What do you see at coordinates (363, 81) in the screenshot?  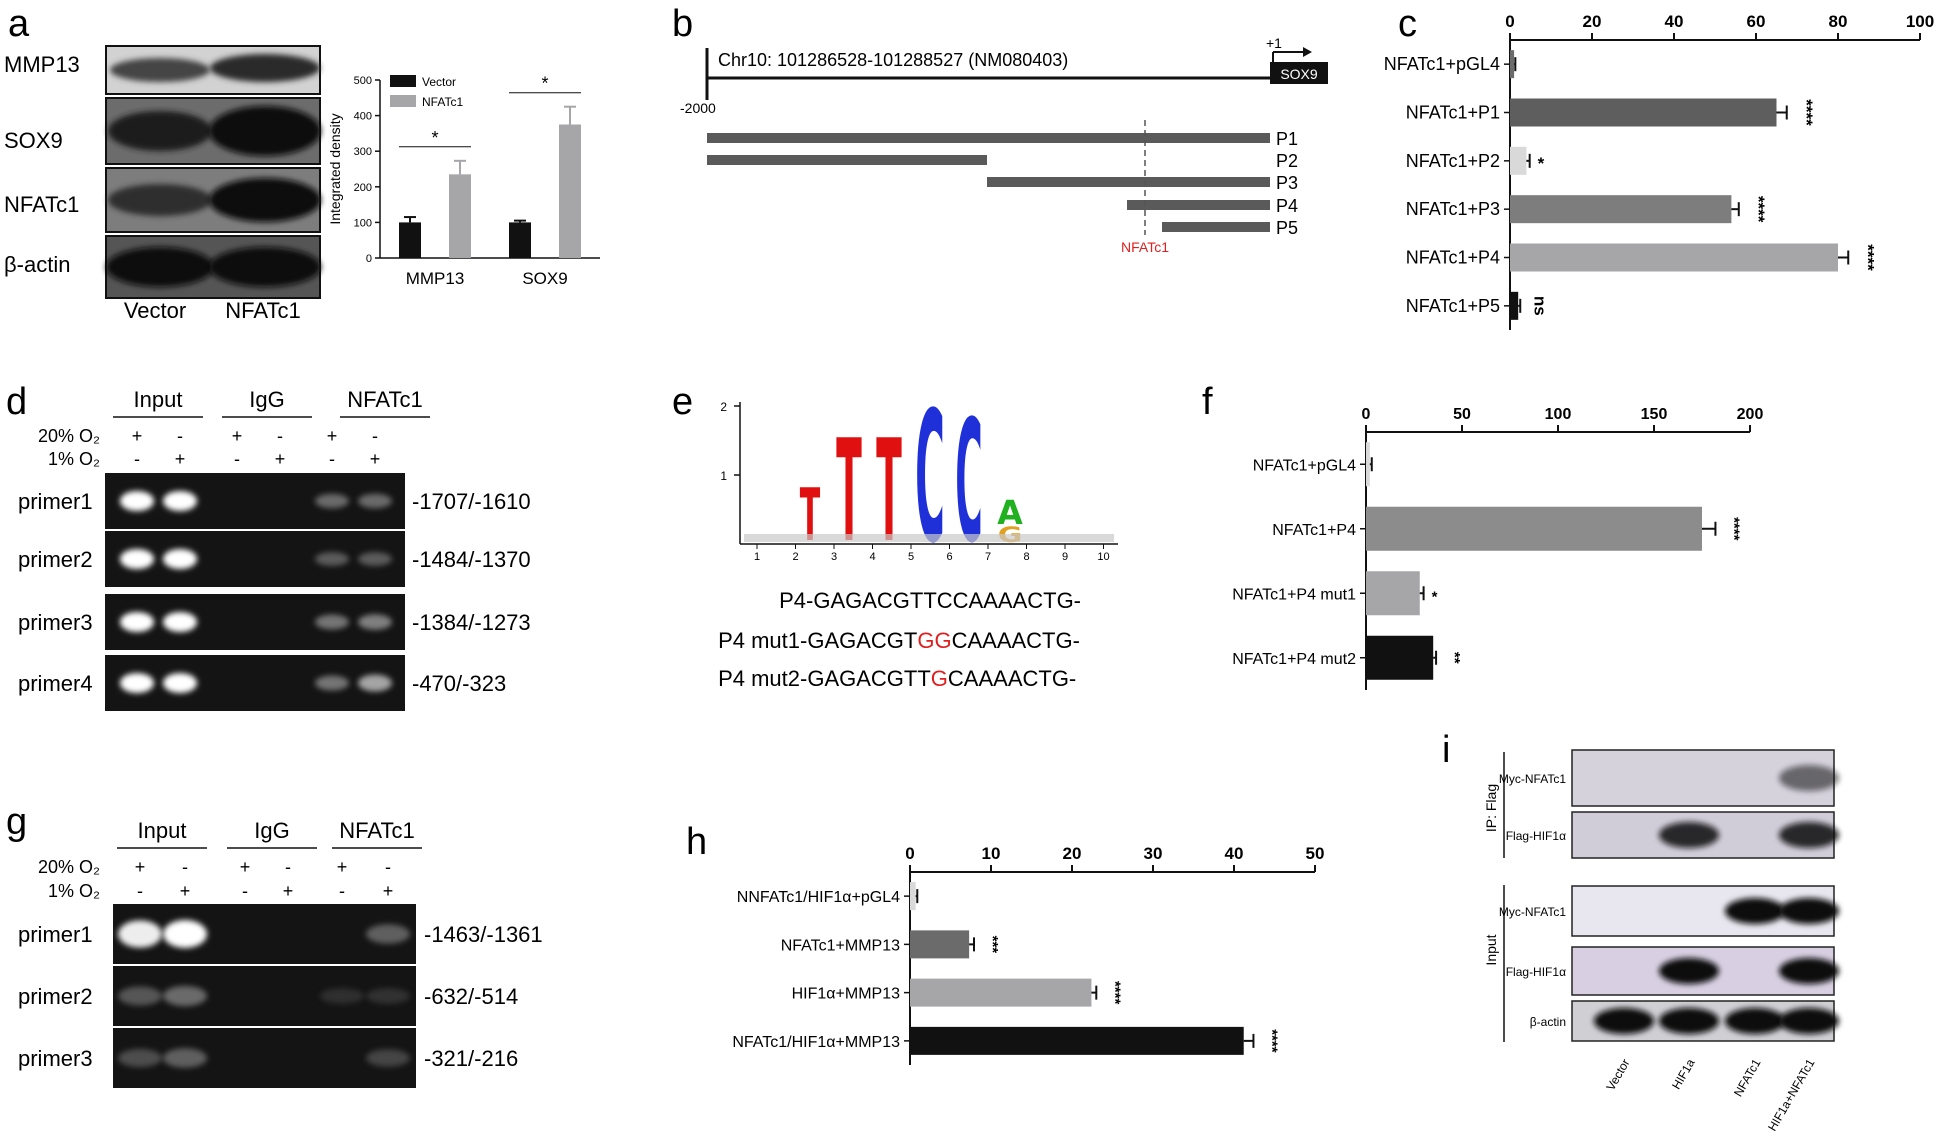 I see `chart-a-ytick-label: 500` at bounding box center [363, 81].